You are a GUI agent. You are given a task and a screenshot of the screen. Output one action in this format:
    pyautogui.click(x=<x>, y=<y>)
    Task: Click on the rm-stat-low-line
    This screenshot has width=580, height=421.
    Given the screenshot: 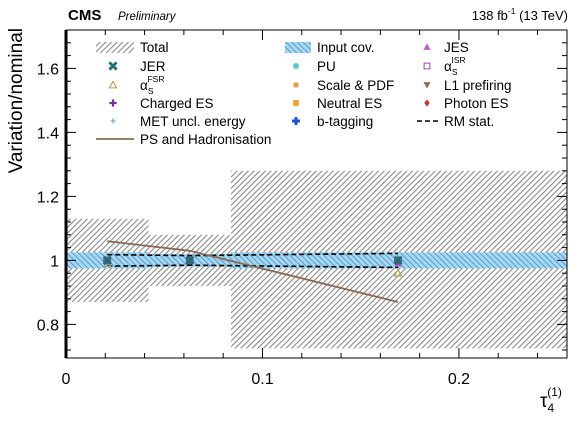 What is the action you would take?
    pyautogui.click(x=253, y=266)
    